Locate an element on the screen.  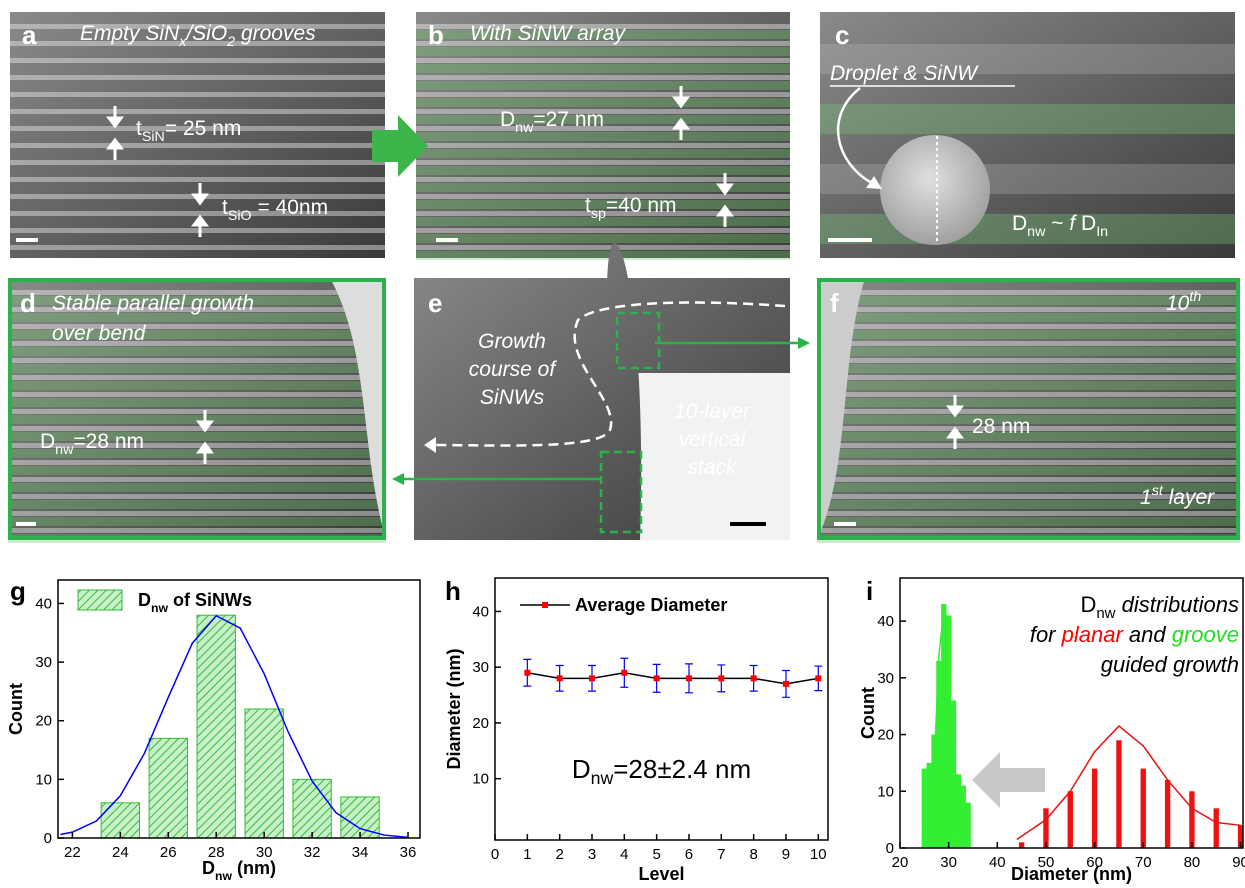
x-tick-label: 20 is located at coordinates (900, 862).